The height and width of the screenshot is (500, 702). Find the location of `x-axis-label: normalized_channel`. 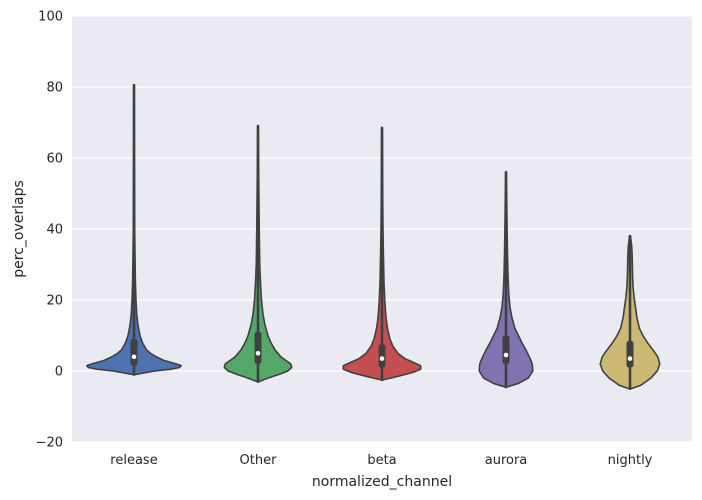

x-axis-label: normalized_channel is located at coordinates (382, 482).